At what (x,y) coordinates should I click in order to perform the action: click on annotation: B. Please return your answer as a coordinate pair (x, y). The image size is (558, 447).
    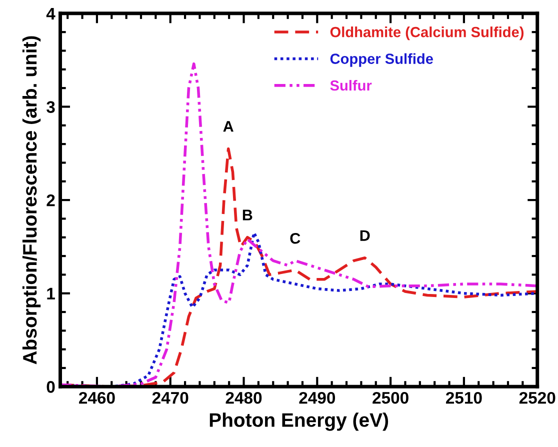
    Looking at the image, I should click on (247, 215).